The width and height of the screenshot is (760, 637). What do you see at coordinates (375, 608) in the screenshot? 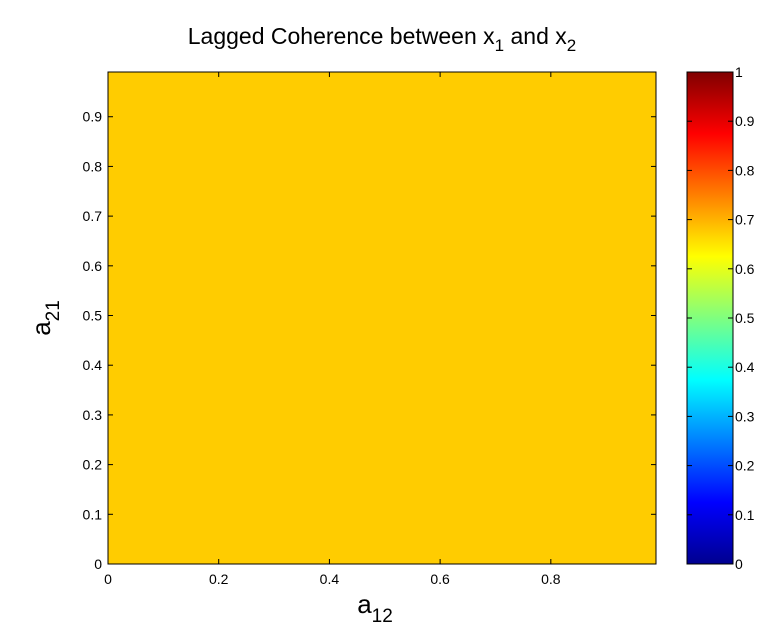
I see `x-axis-label: a12` at bounding box center [375, 608].